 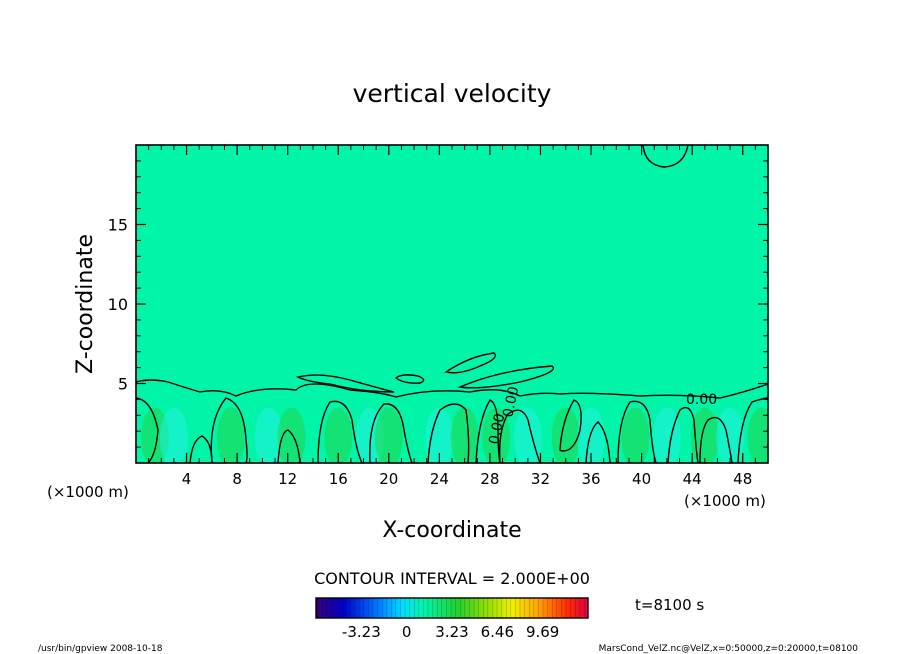 I want to click on x-axis-ticks: 4 8 12 16 20 24 28 32 36 40 44 48, so click(x=467, y=479).